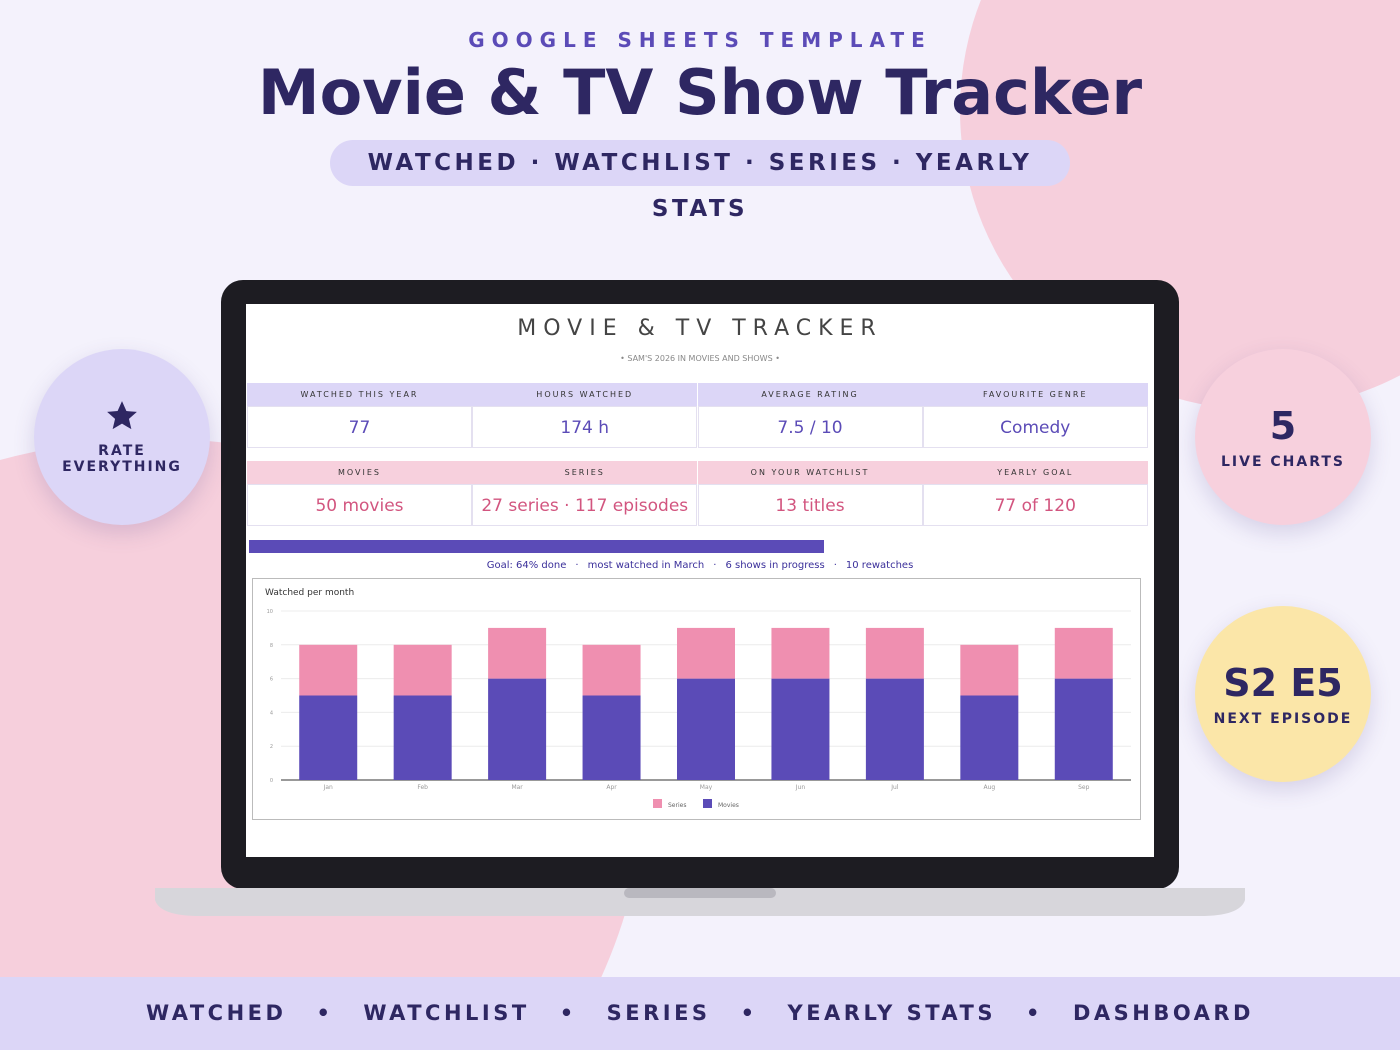 The height and width of the screenshot is (1050, 1400). Describe the element at coordinates (700, 902) in the screenshot. I see `laptop-base` at that location.